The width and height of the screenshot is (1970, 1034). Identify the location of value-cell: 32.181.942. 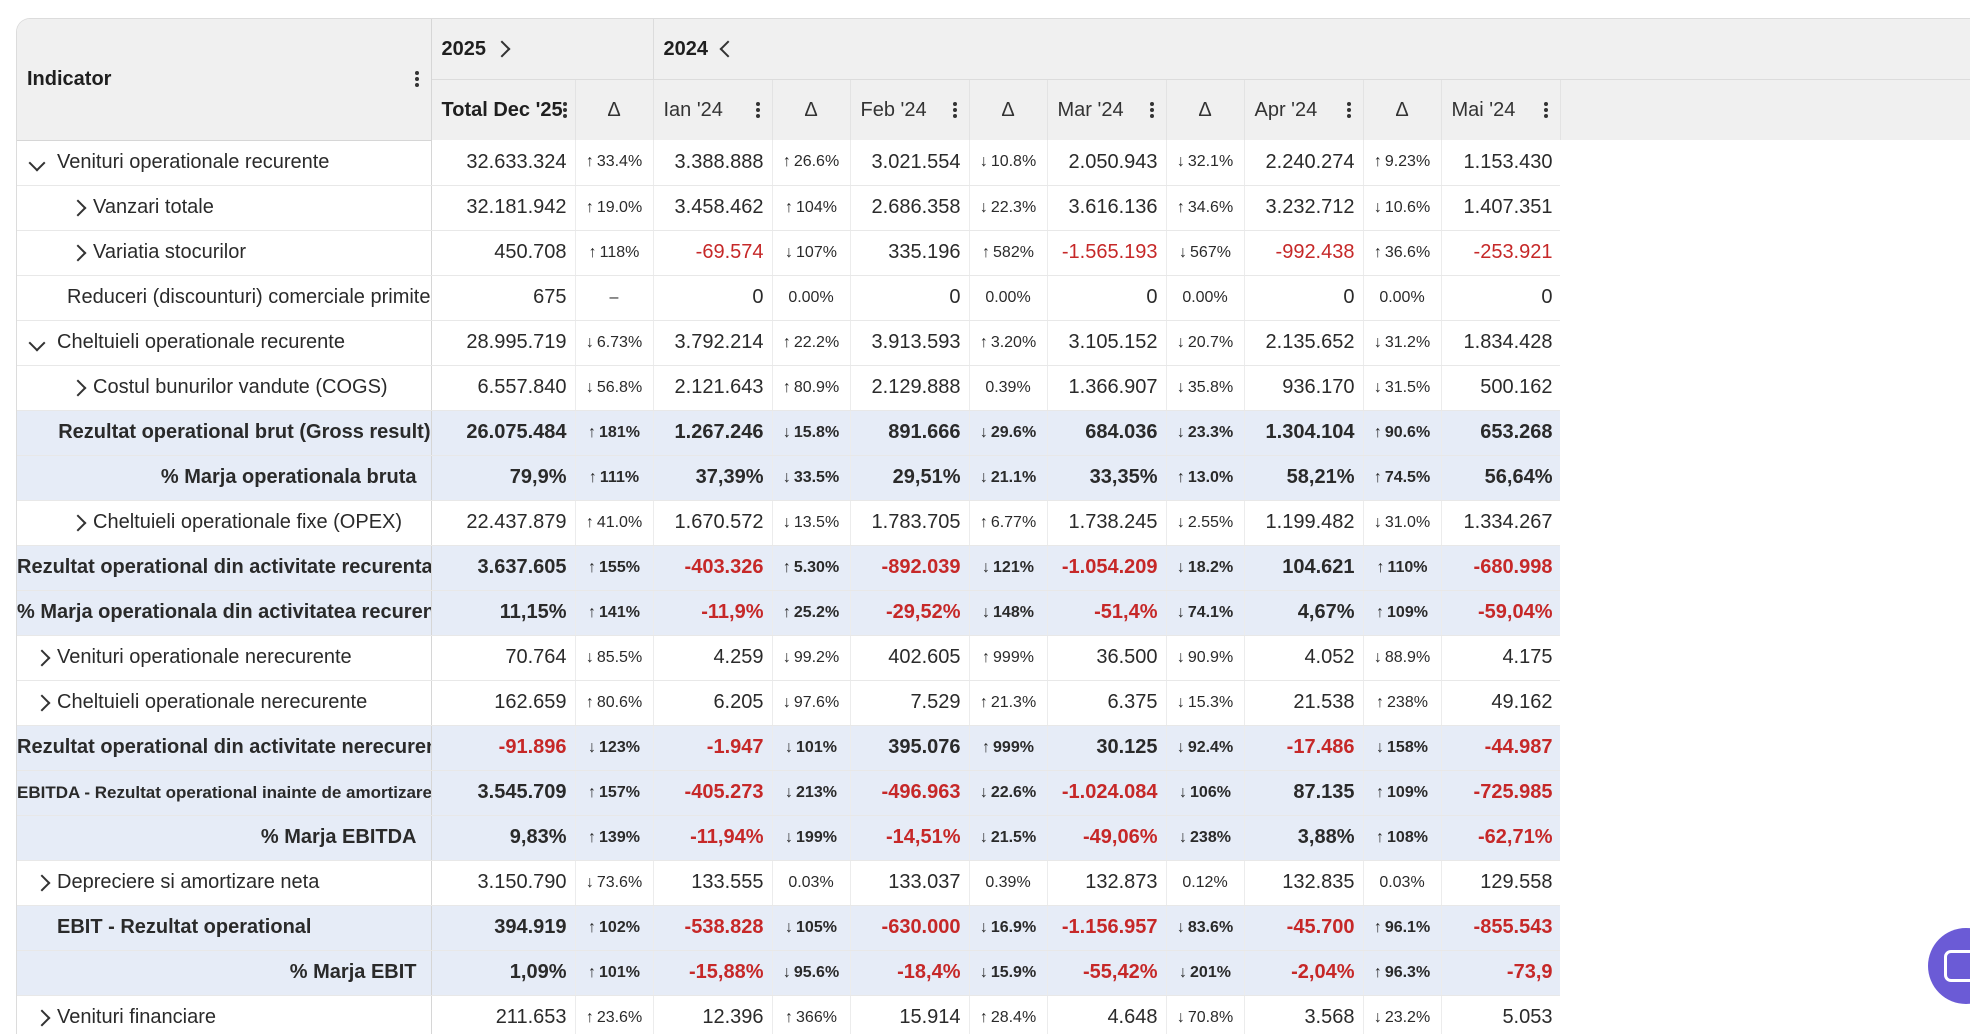
(502, 208).